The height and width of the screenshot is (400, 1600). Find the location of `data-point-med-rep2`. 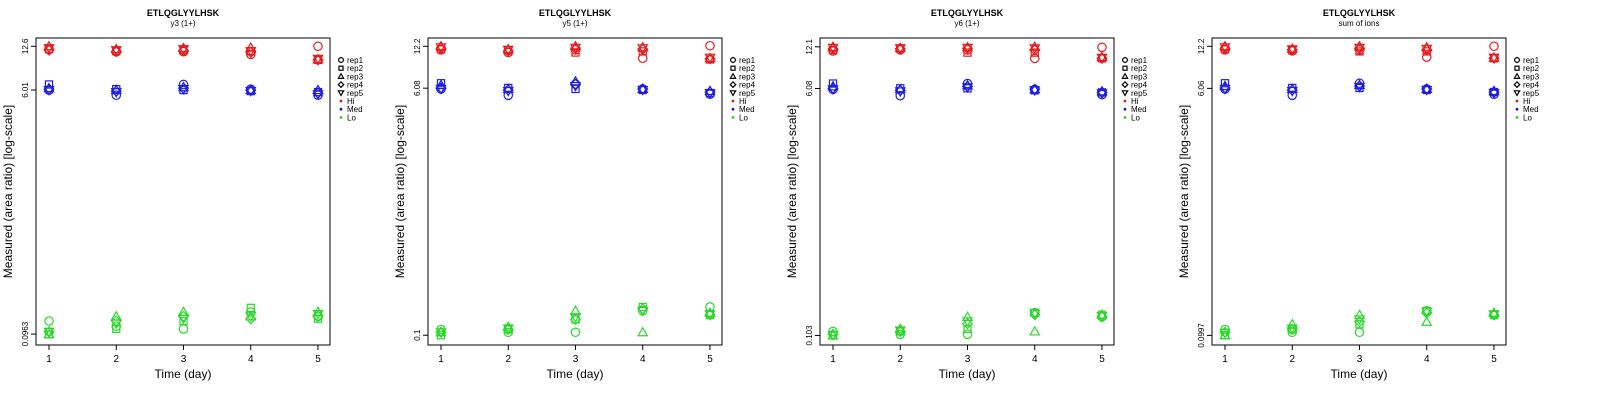

data-point-med-rep2 is located at coordinates (1225, 83).